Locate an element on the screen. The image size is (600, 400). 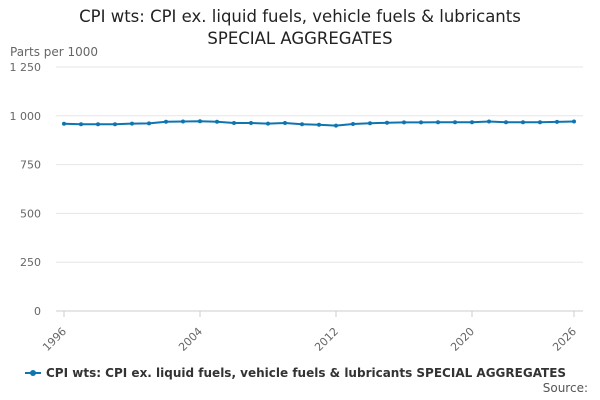
y-tick-label: 0 is located at coordinates (37, 311).